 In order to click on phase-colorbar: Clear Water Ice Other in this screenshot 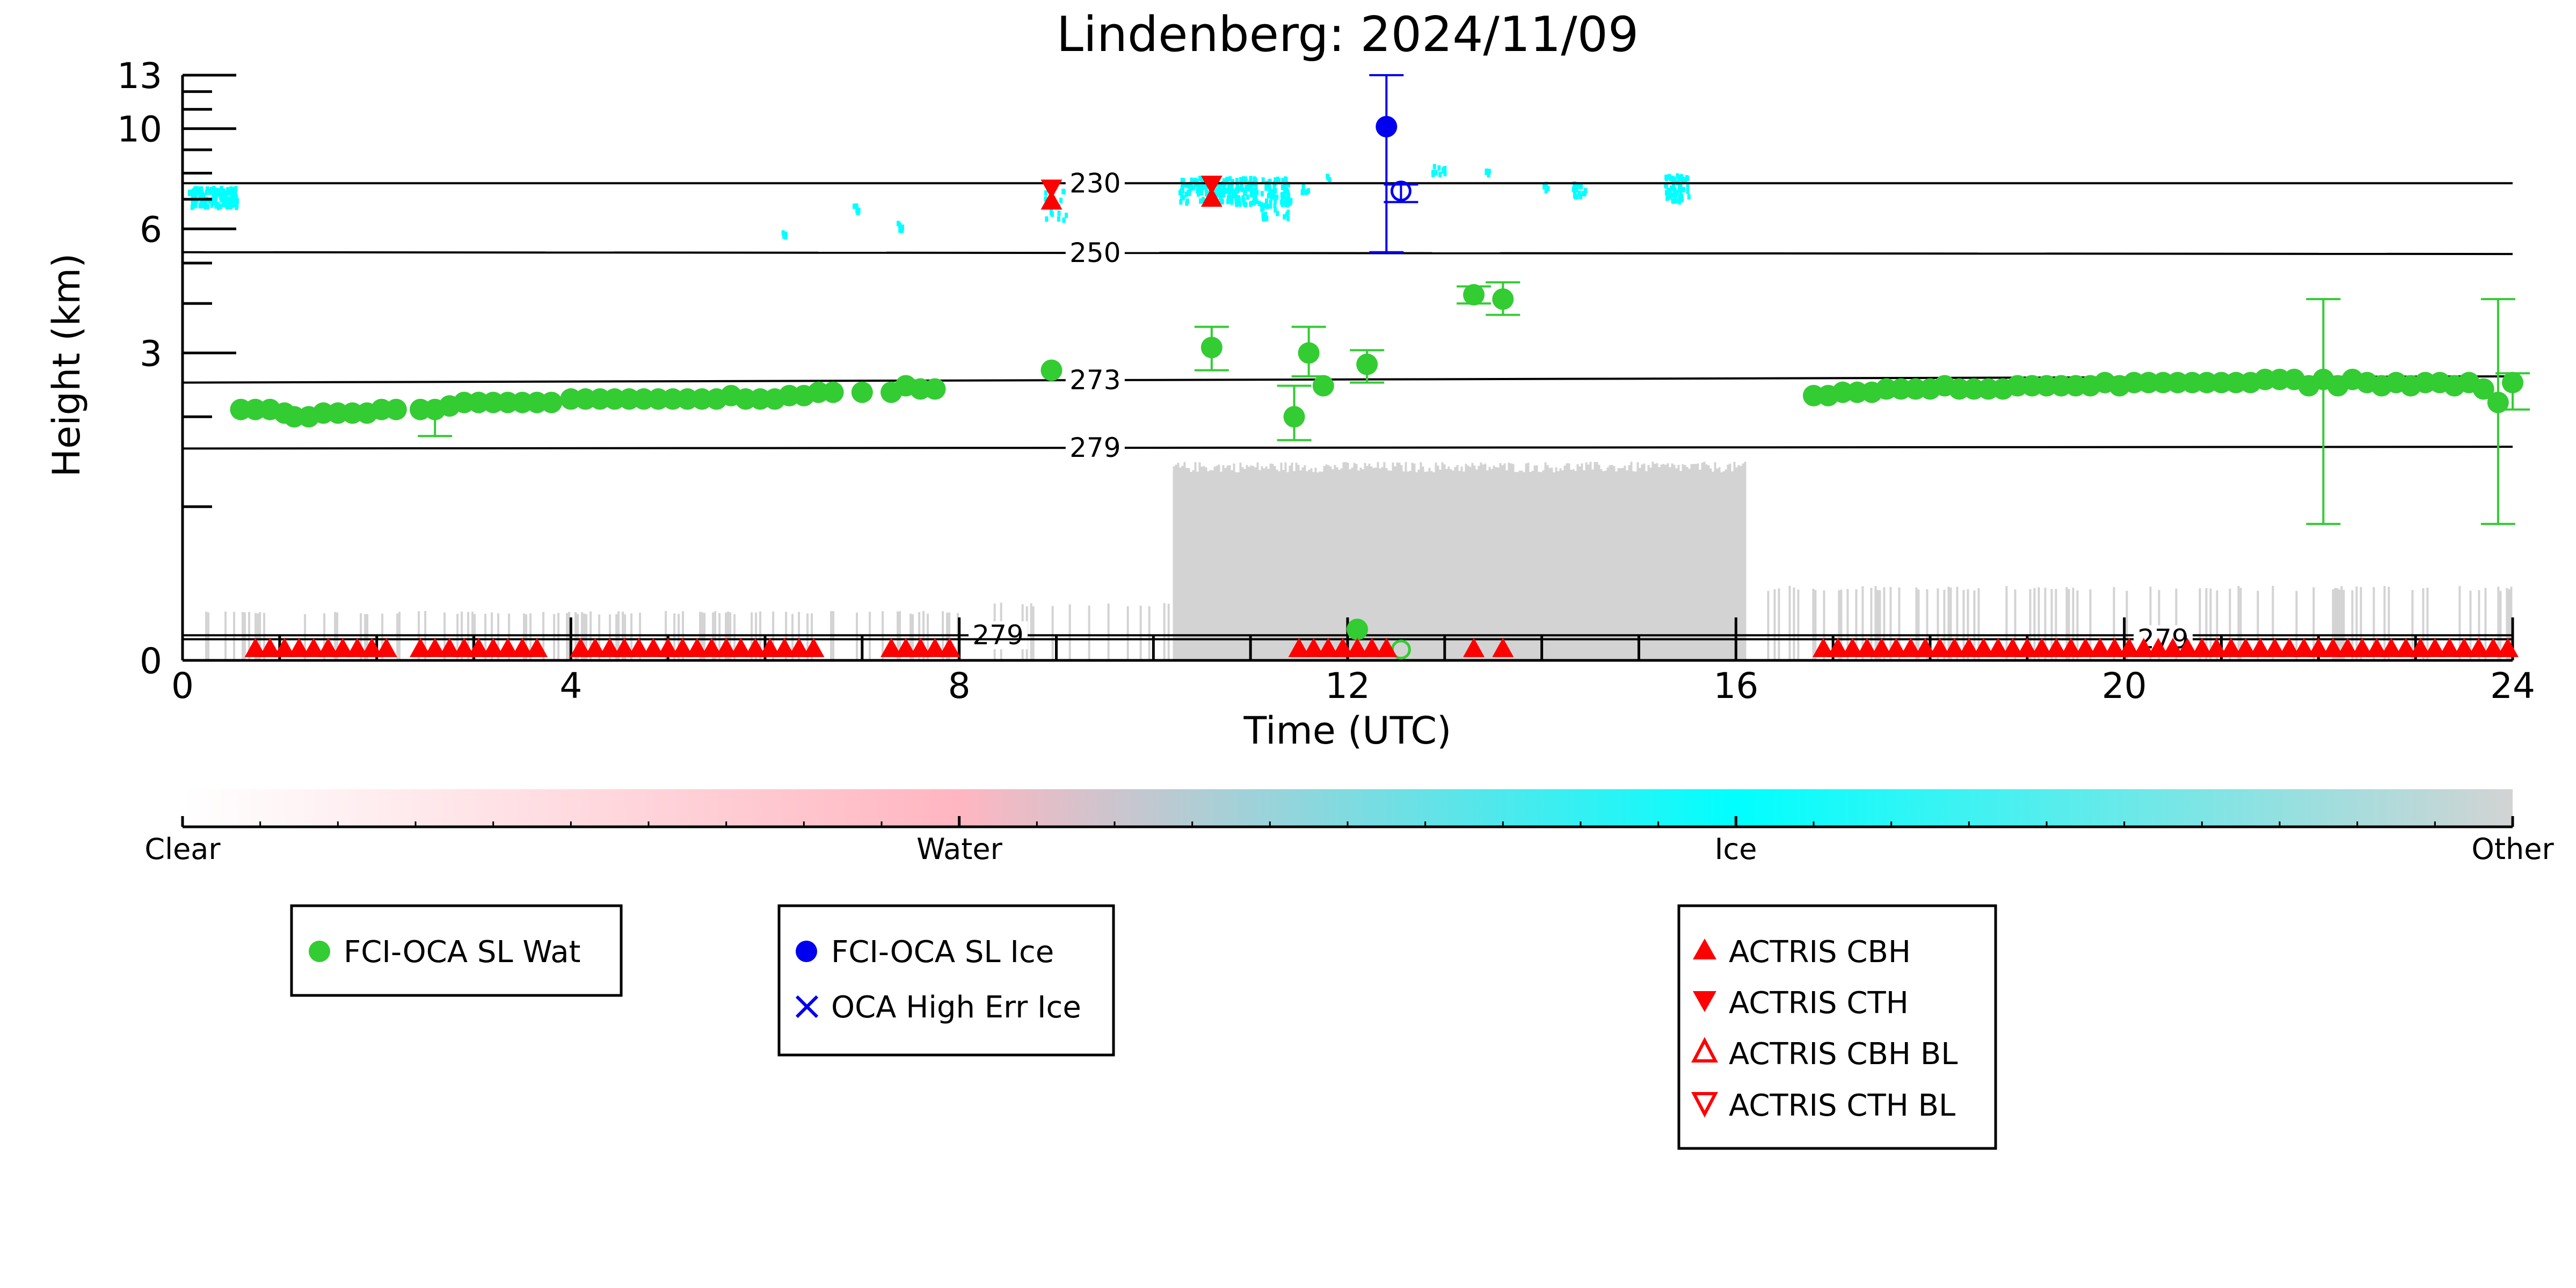, I will do `click(1349, 827)`.